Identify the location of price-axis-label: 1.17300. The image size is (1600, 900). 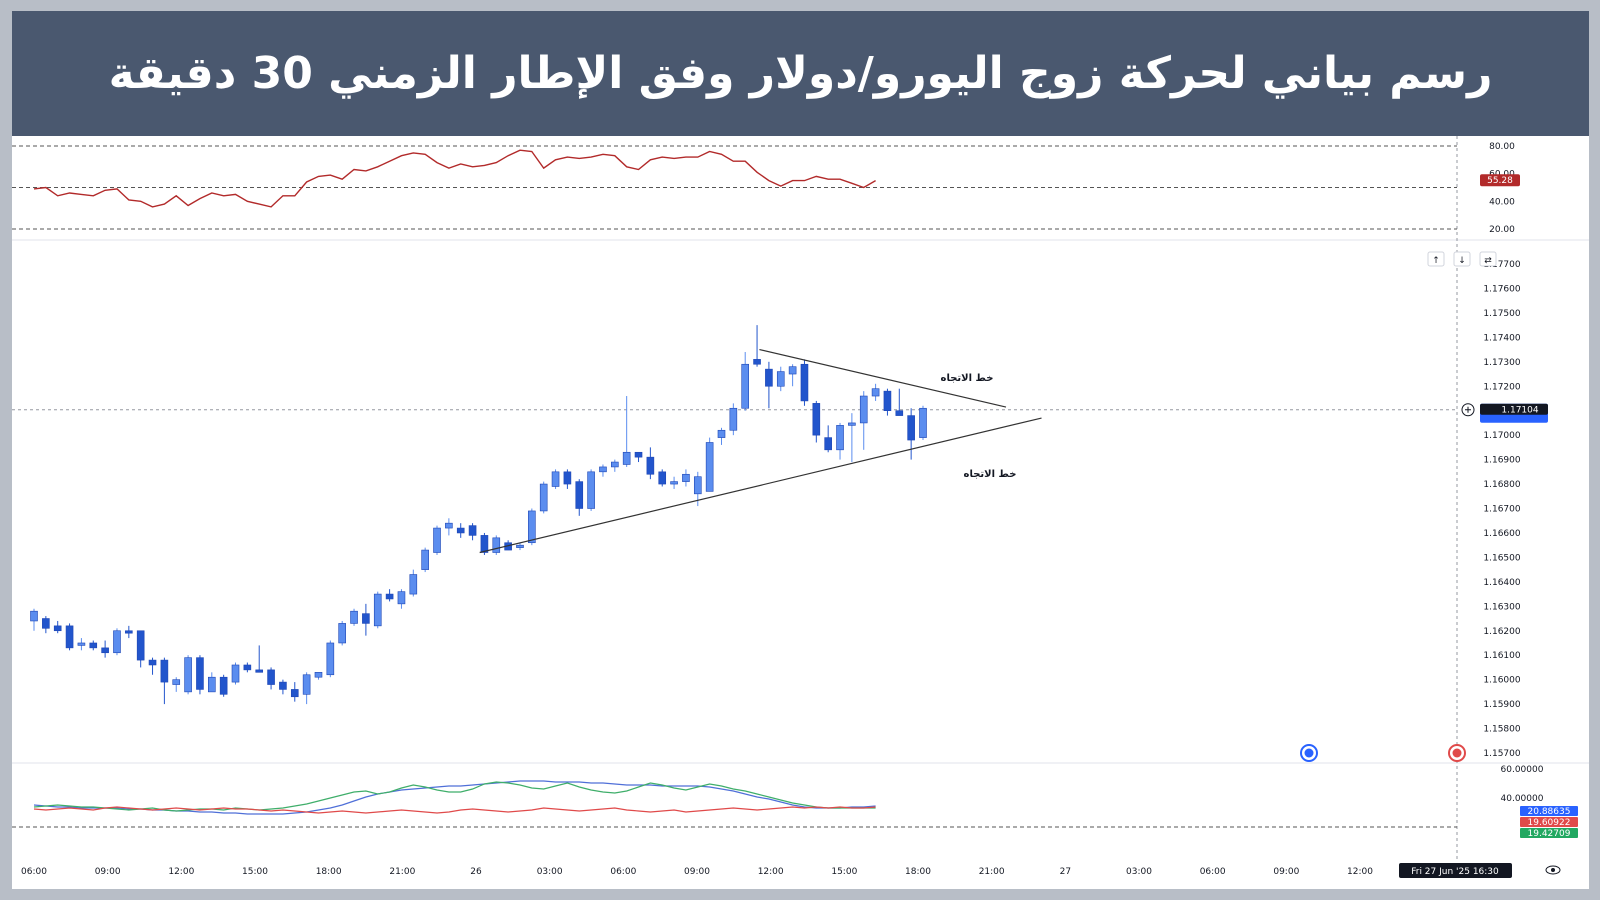
(1501, 363).